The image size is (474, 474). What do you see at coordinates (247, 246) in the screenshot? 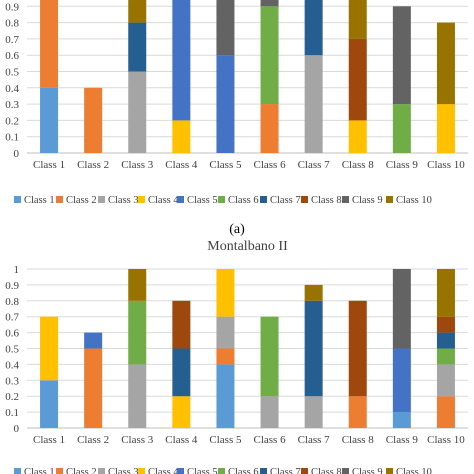
I see `chart-title: Montalbano II` at bounding box center [247, 246].